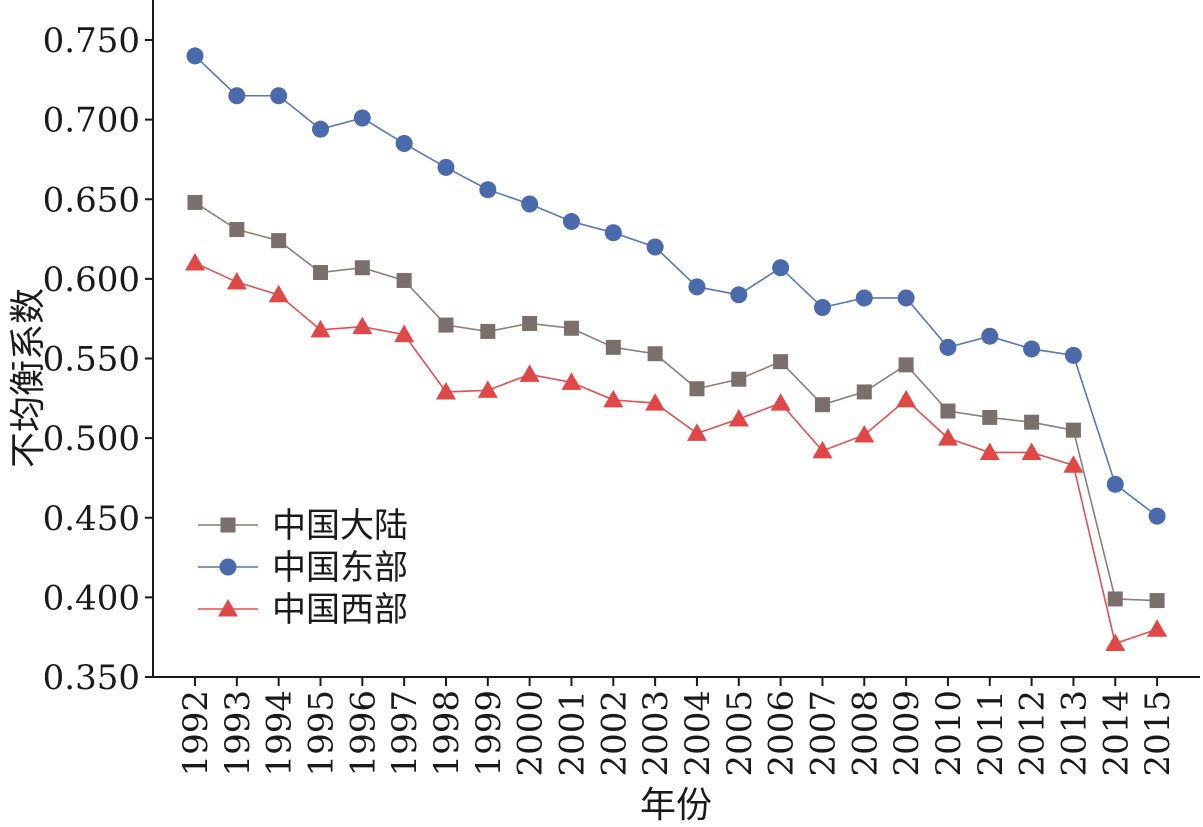  What do you see at coordinates (1033, 733) in the screenshot?
I see `x-tick-label: 2012` at bounding box center [1033, 733].